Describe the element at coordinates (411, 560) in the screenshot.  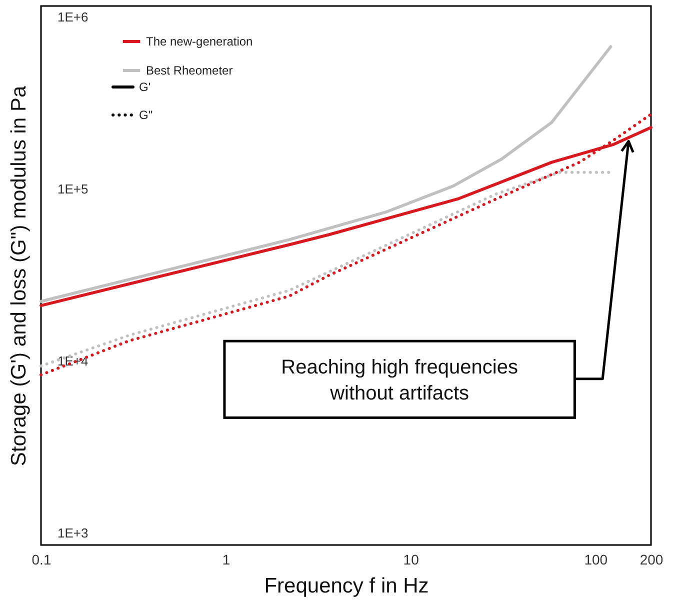
I see `x-tick-label: 10` at that location.